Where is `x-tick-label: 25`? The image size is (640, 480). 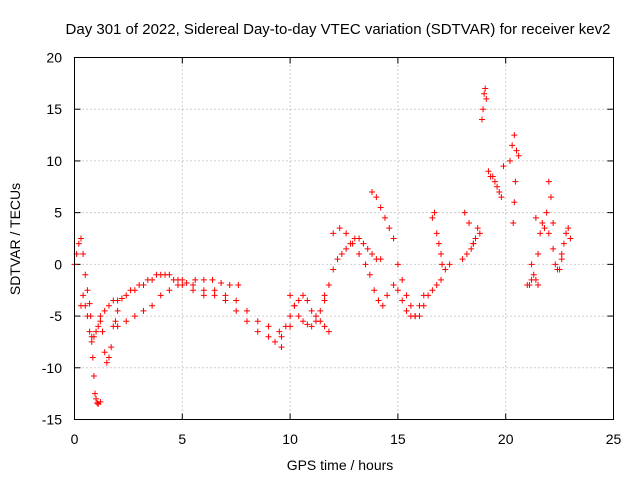 x-tick-label: 25 is located at coordinates (614, 439).